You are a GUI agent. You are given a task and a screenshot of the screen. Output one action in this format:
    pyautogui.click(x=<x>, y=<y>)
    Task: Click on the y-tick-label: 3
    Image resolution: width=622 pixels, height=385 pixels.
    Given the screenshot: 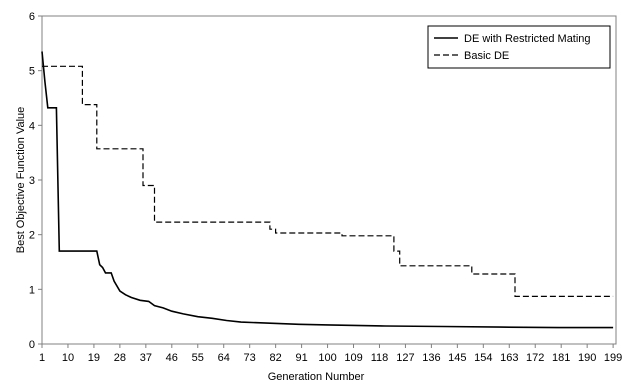 What is the action you would take?
    pyautogui.click(x=32, y=181)
    